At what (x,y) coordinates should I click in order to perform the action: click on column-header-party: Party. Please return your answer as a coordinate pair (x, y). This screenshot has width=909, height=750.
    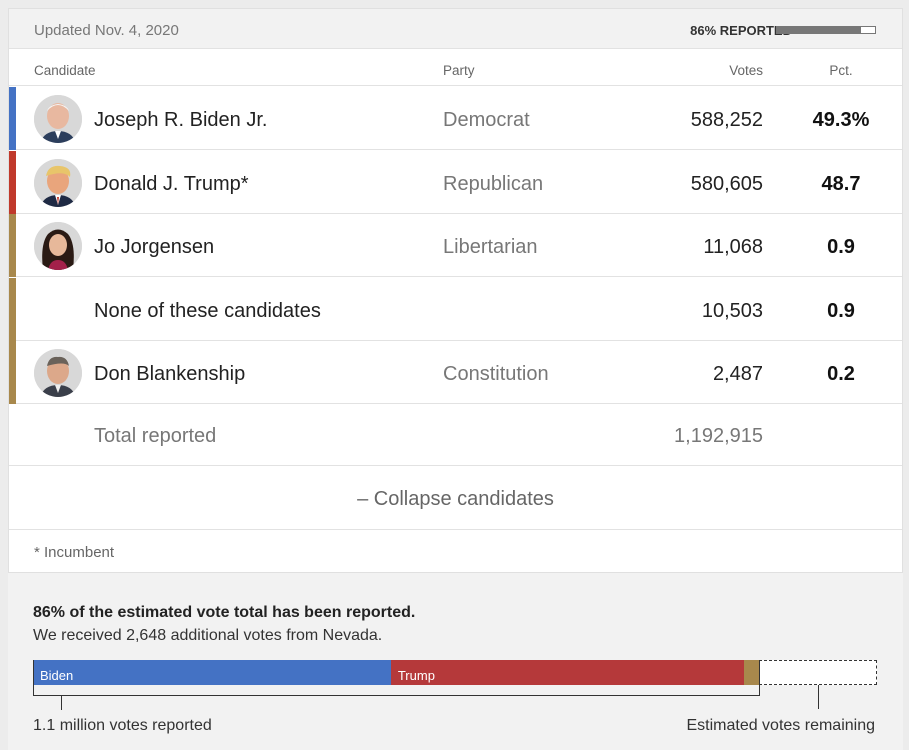
    Looking at the image, I should click on (459, 70).